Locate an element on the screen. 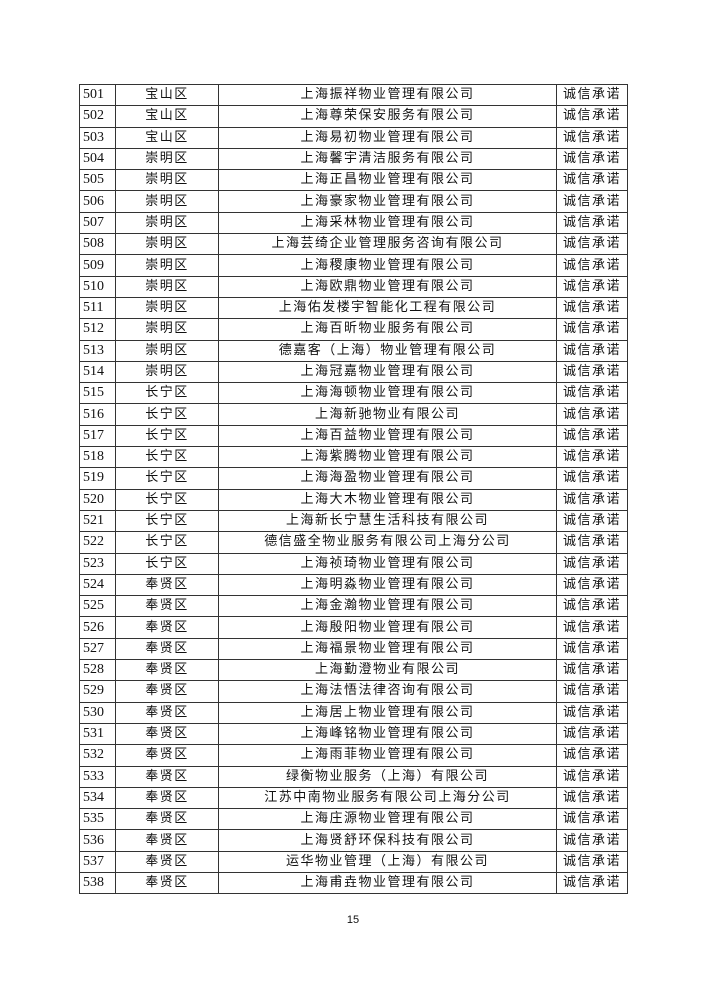 The image size is (706, 1000). table-row: 520 长宁区 上海大木物业管理有限公司 诚信承诺 is located at coordinates (353, 499).